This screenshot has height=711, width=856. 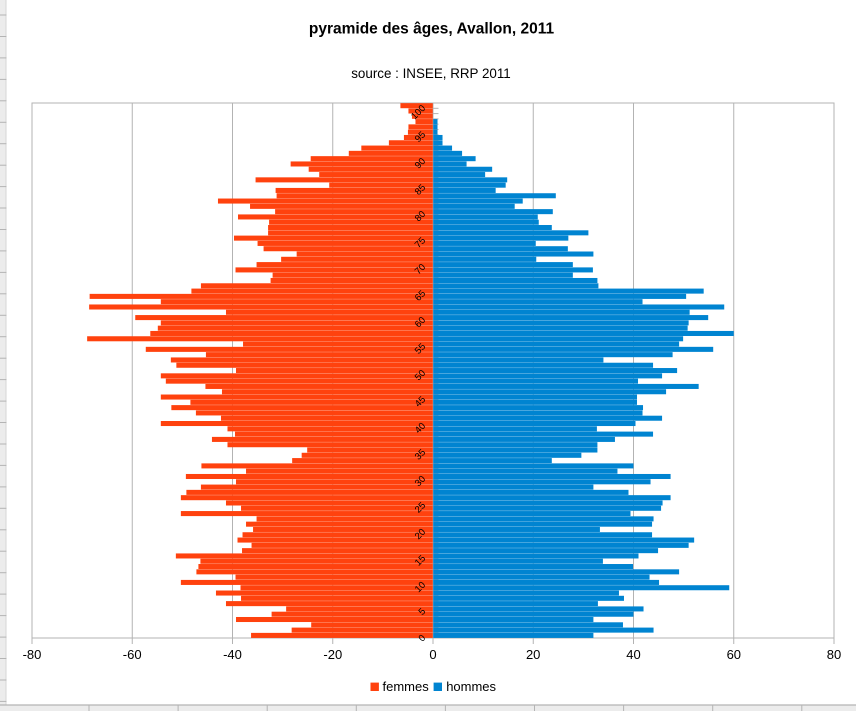 What do you see at coordinates (32, 654) in the screenshot?
I see `svg-text: -80` at bounding box center [32, 654].